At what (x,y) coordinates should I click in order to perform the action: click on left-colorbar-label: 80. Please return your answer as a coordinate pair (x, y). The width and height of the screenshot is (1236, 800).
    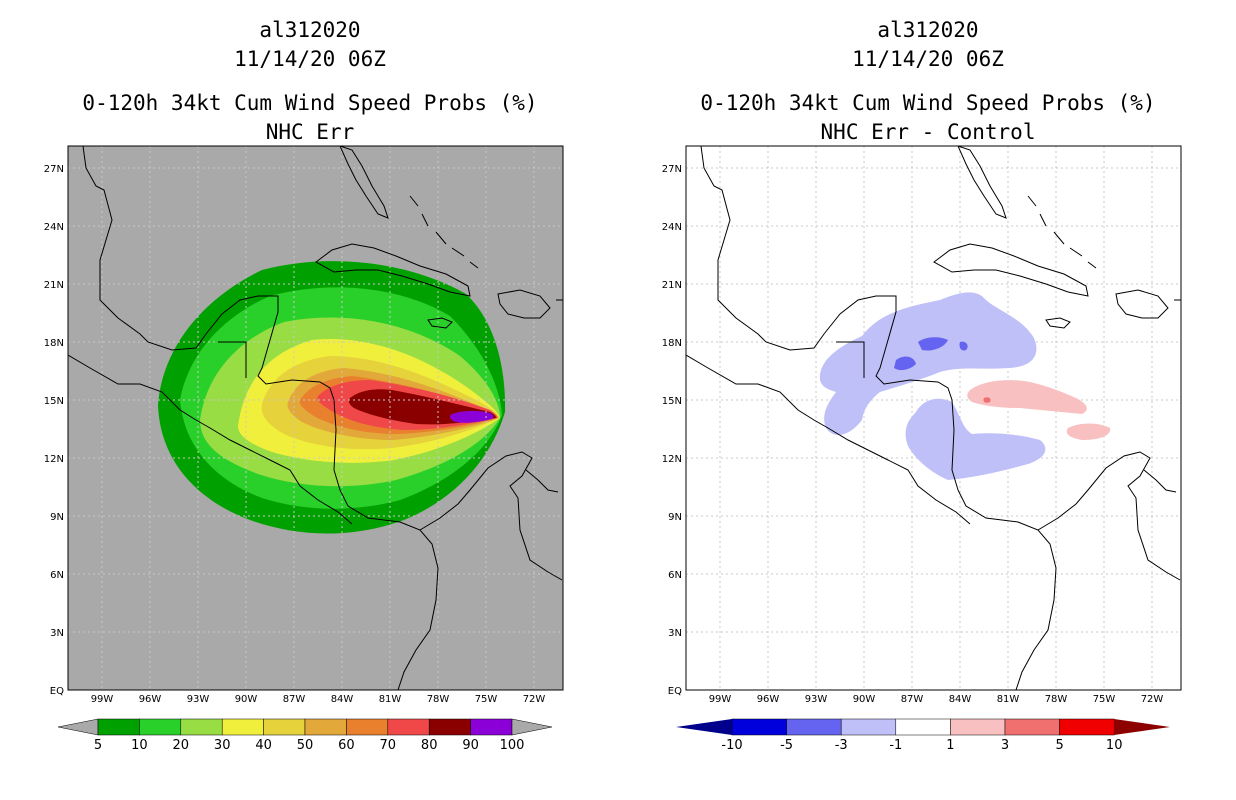
    Looking at the image, I should click on (429, 745).